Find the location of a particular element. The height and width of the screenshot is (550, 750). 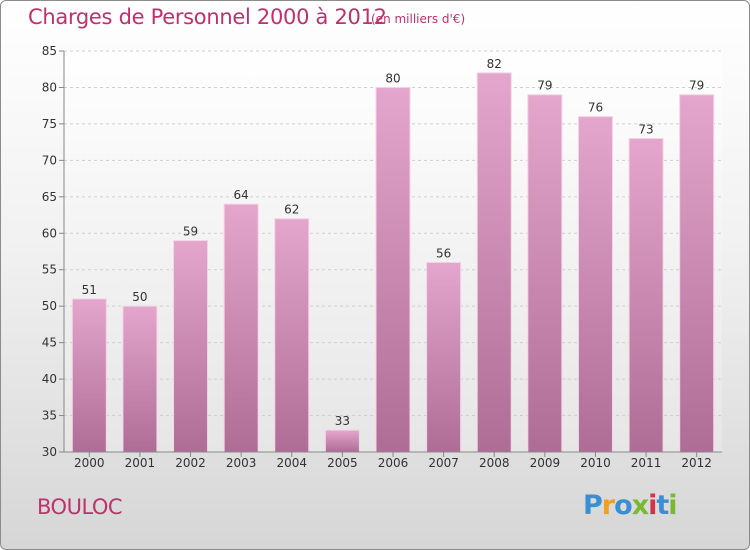

bar-2010 is located at coordinates (595, 284).